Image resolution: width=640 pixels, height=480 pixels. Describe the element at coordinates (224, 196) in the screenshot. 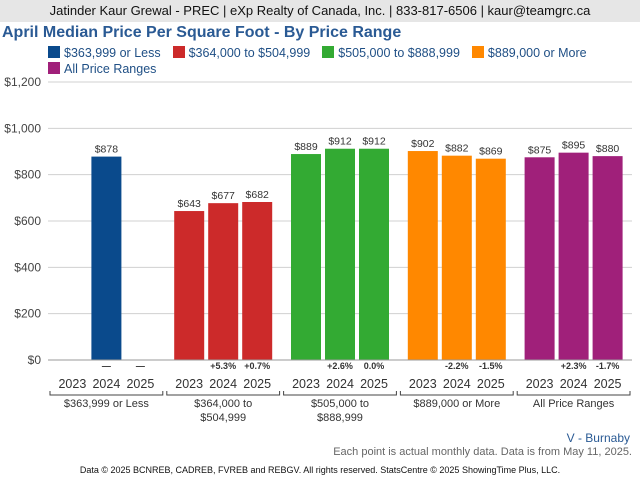

I see `bar-value-label: $677` at that location.